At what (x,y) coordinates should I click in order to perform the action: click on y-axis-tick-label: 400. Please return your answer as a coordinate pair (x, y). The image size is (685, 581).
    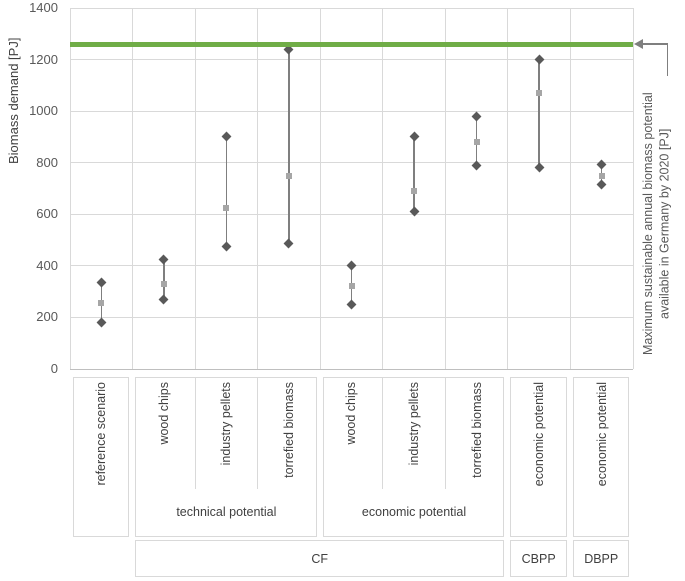
    Looking at the image, I should click on (47, 265).